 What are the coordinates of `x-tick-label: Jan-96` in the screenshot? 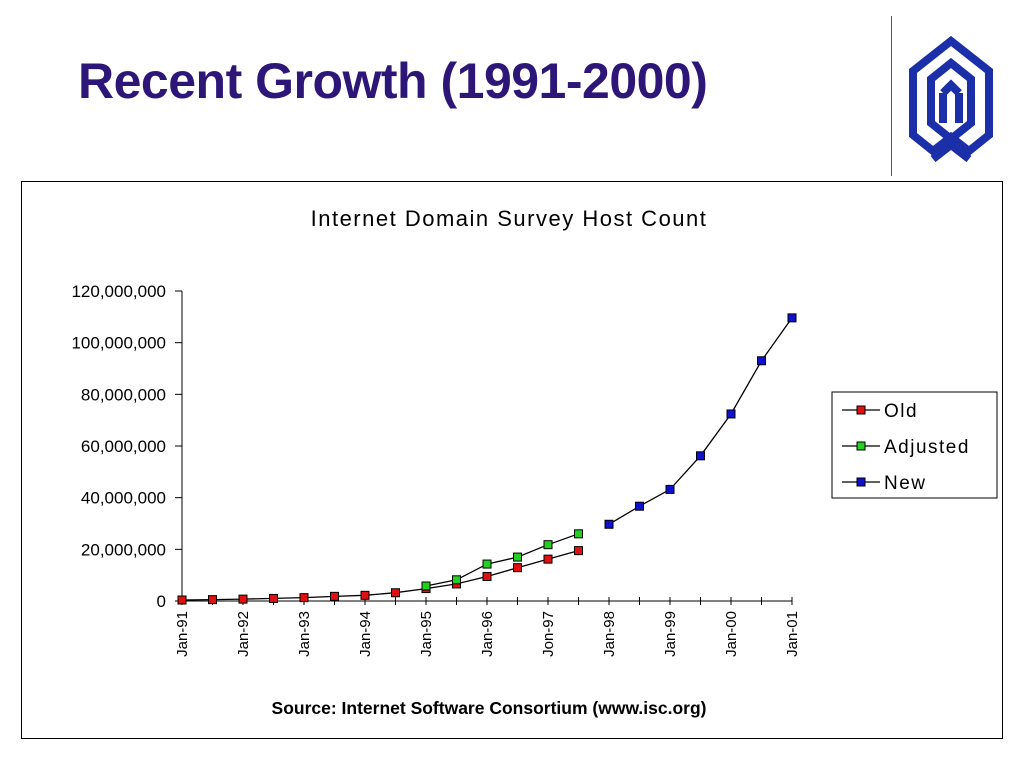 It's located at (487, 634).